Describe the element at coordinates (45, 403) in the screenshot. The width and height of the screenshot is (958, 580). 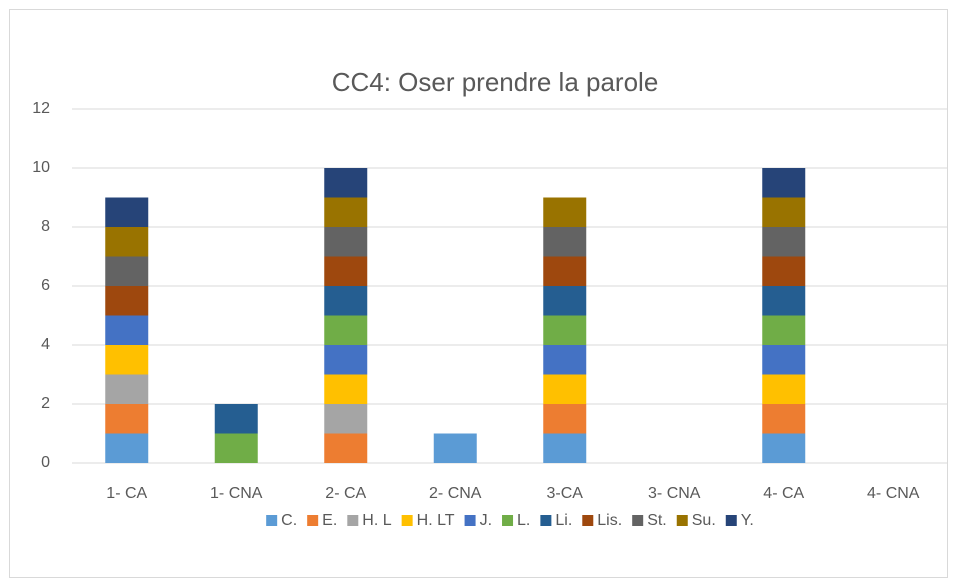
I see `y-tick-label: 2` at that location.